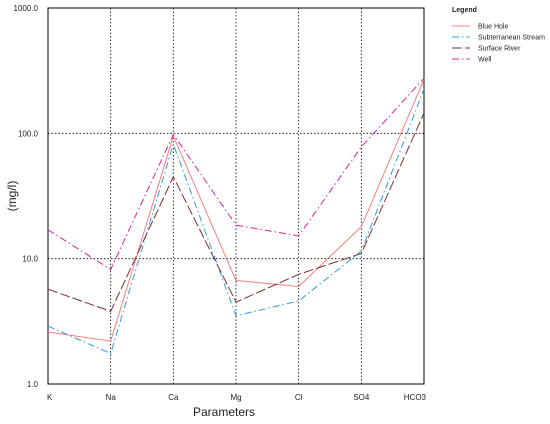 The height and width of the screenshot is (424, 550). Describe the element at coordinates (111, 397) in the screenshot. I see `x-tick-label: Na` at that location.